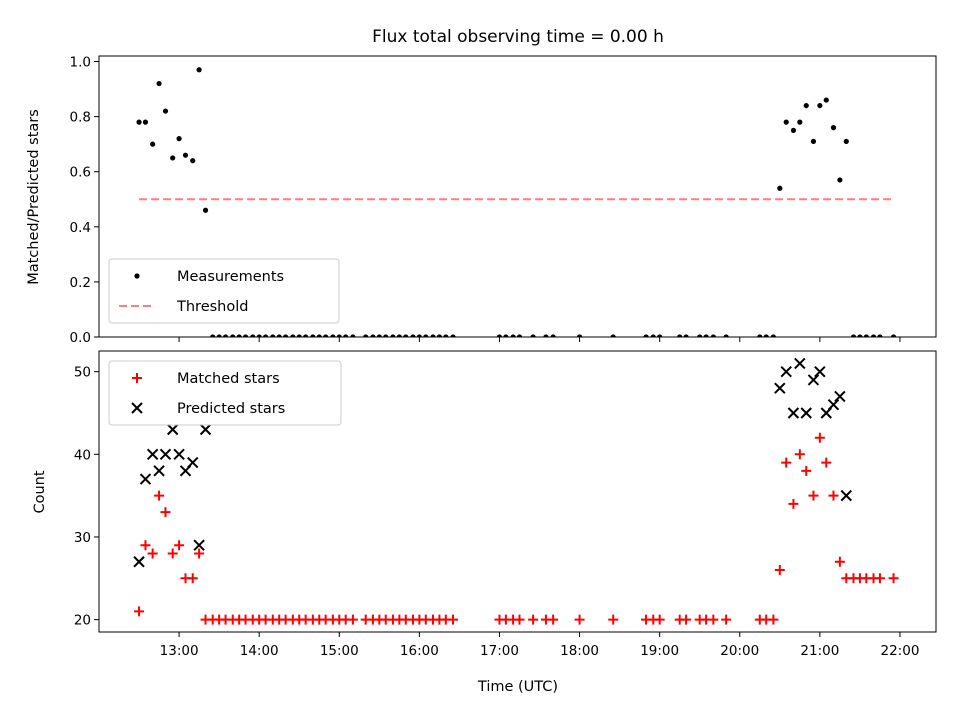 The height and width of the screenshot is (720, 960). I want to click on x-axis-label: Time (UTC), so click(517, 687).